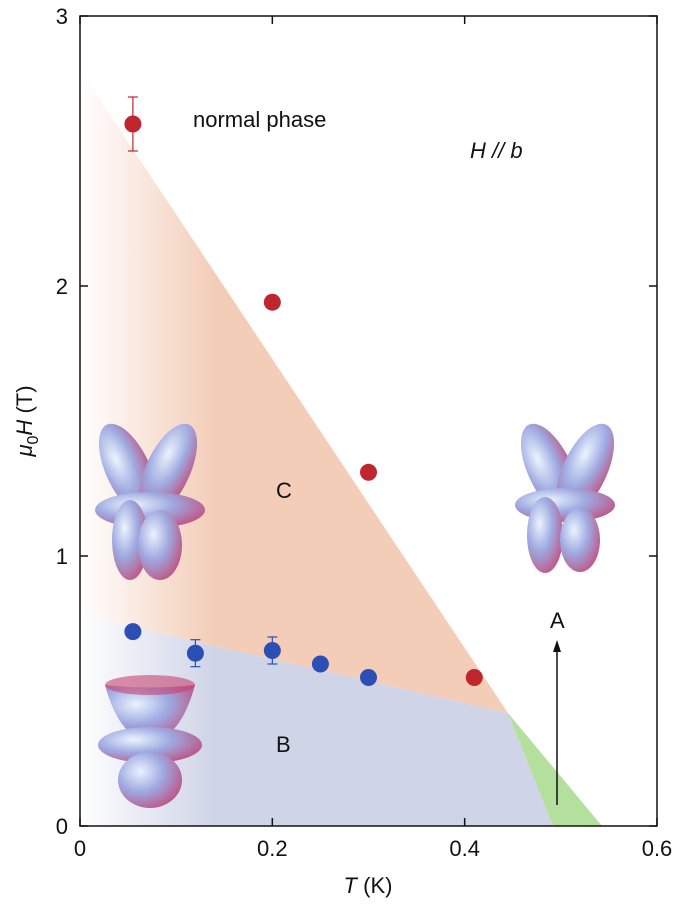  What do you see at coordinates (33, 439) in the screenshot?
I see `y-label-sub: 0` at bounding box center [33, 439].